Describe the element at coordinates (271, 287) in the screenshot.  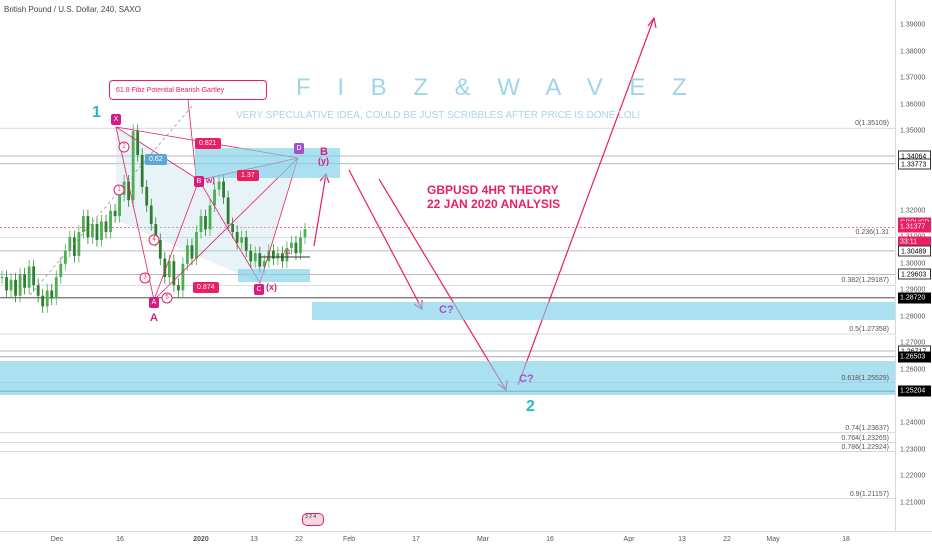
I see `wave-x-label: (x)` at that location.